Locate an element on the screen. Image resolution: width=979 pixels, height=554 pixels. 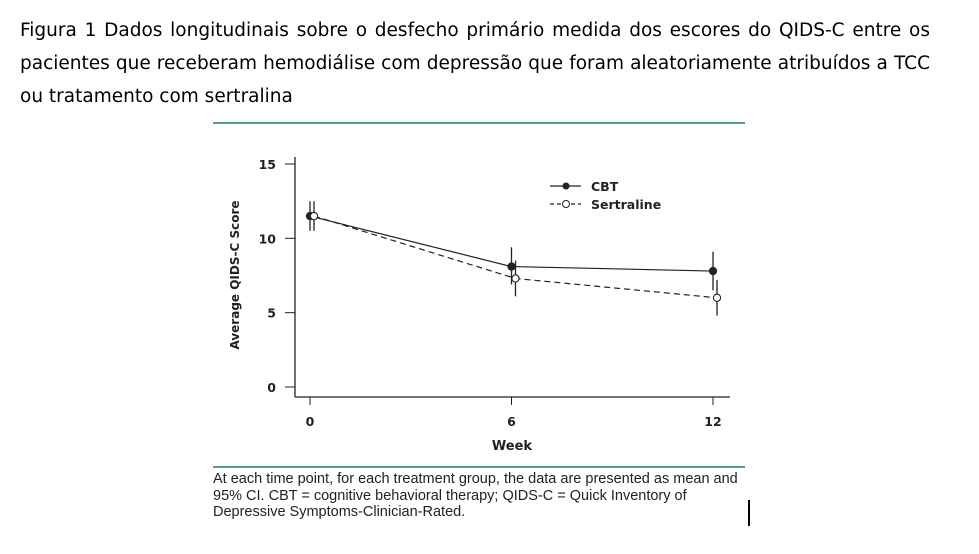
y-axis-label: Average QIDS-C Score is located at coordinates (235, 274).